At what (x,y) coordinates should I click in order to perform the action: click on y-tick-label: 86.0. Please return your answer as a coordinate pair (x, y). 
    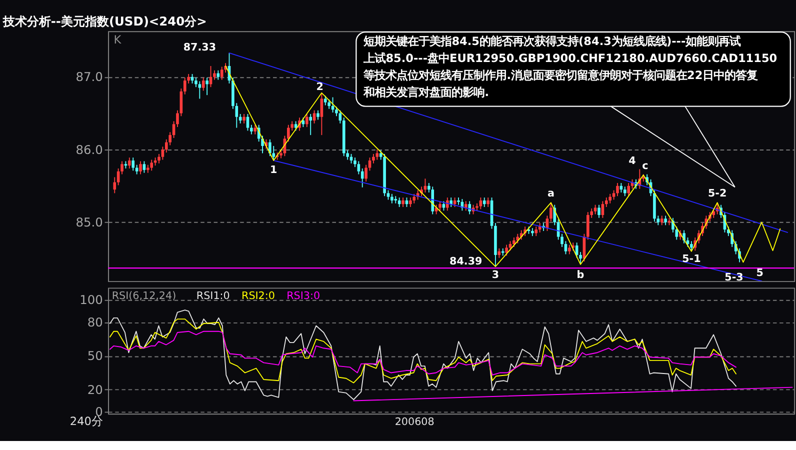
    Looking at the image, I should click on (89, 149).